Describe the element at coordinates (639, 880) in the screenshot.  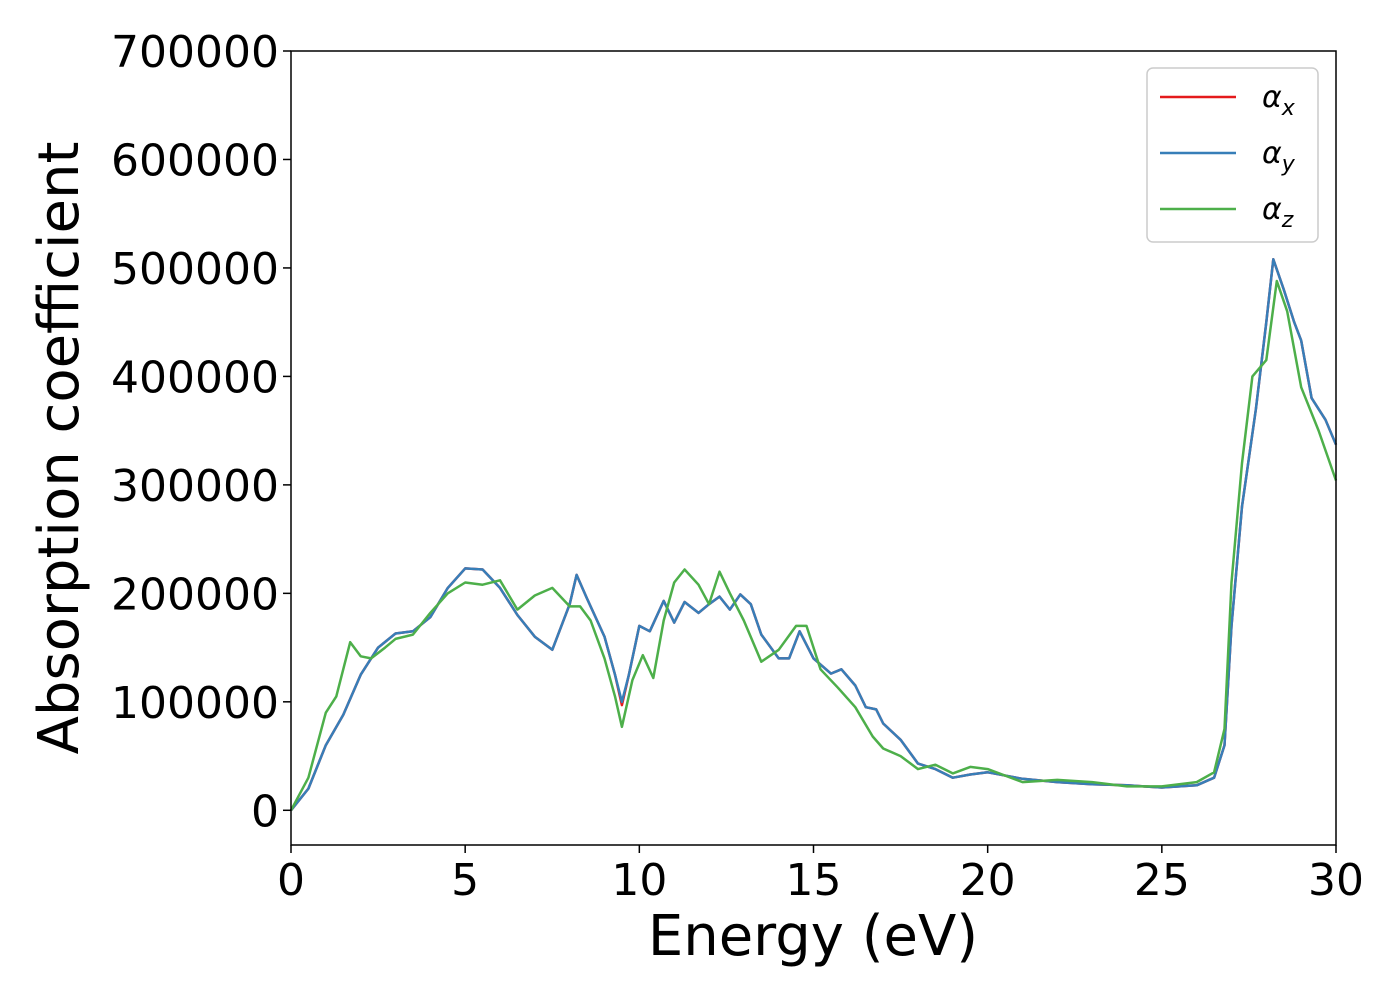
I see `x-tick-label: 10` at that location.